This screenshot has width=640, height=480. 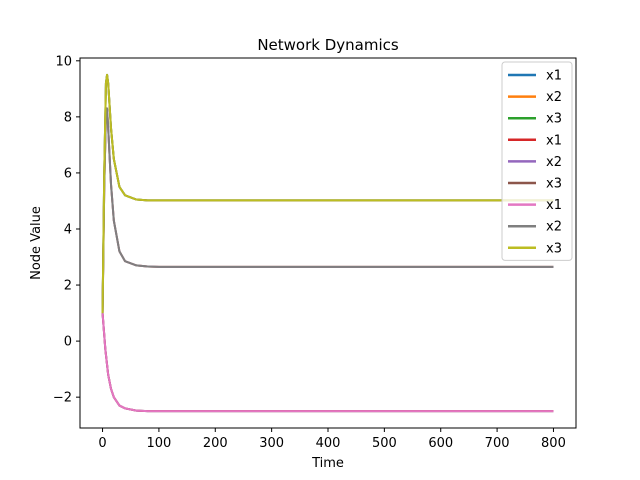 I want to click on x-tick-label: 800, so click(x=553, y=443).